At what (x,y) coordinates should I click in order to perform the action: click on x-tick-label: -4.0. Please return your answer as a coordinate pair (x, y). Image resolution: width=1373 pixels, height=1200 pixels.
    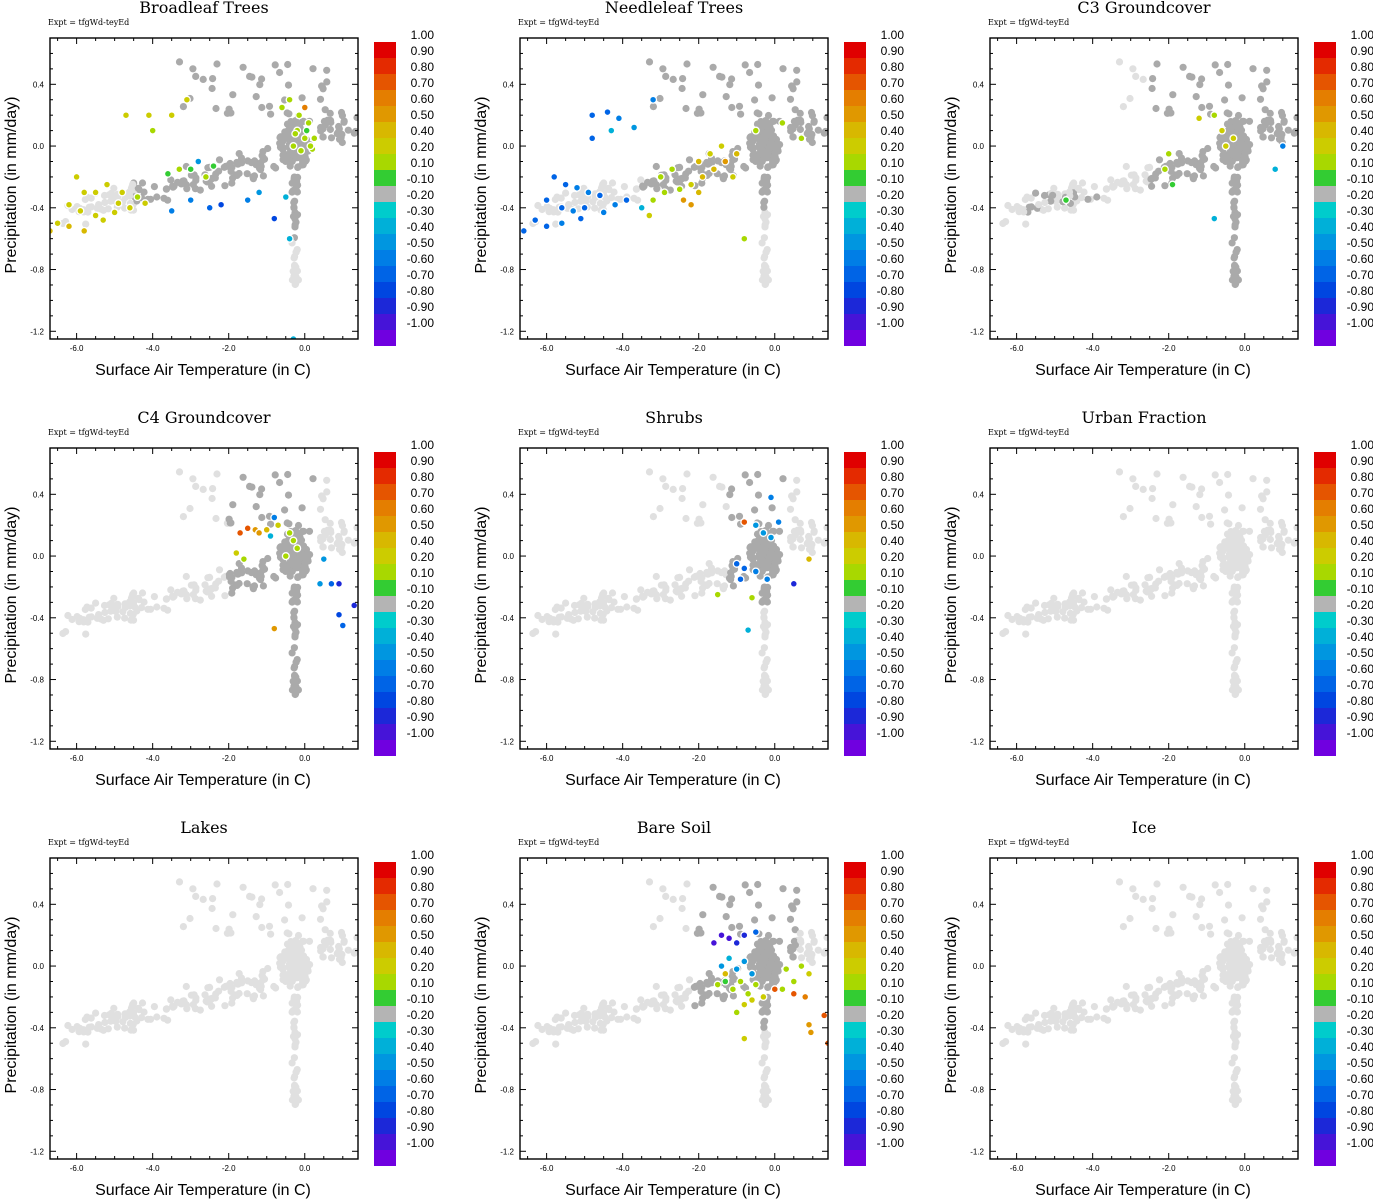
    Looking at the image, I should click on (1093, 348).